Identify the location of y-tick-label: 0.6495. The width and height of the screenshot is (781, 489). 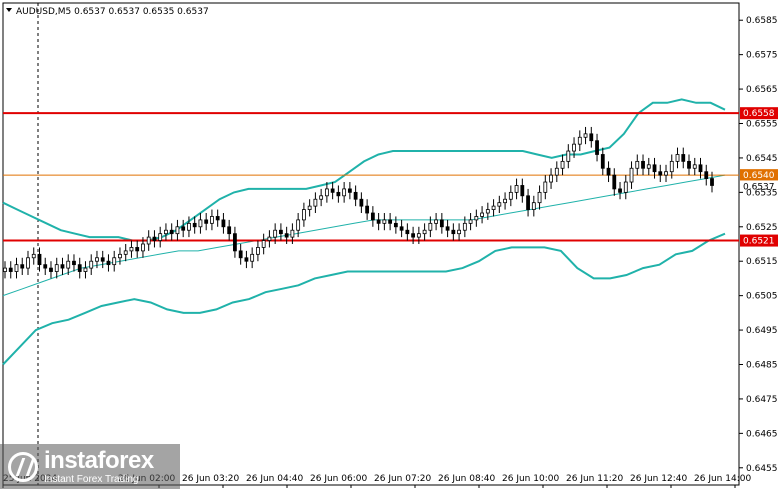
(762, 331).